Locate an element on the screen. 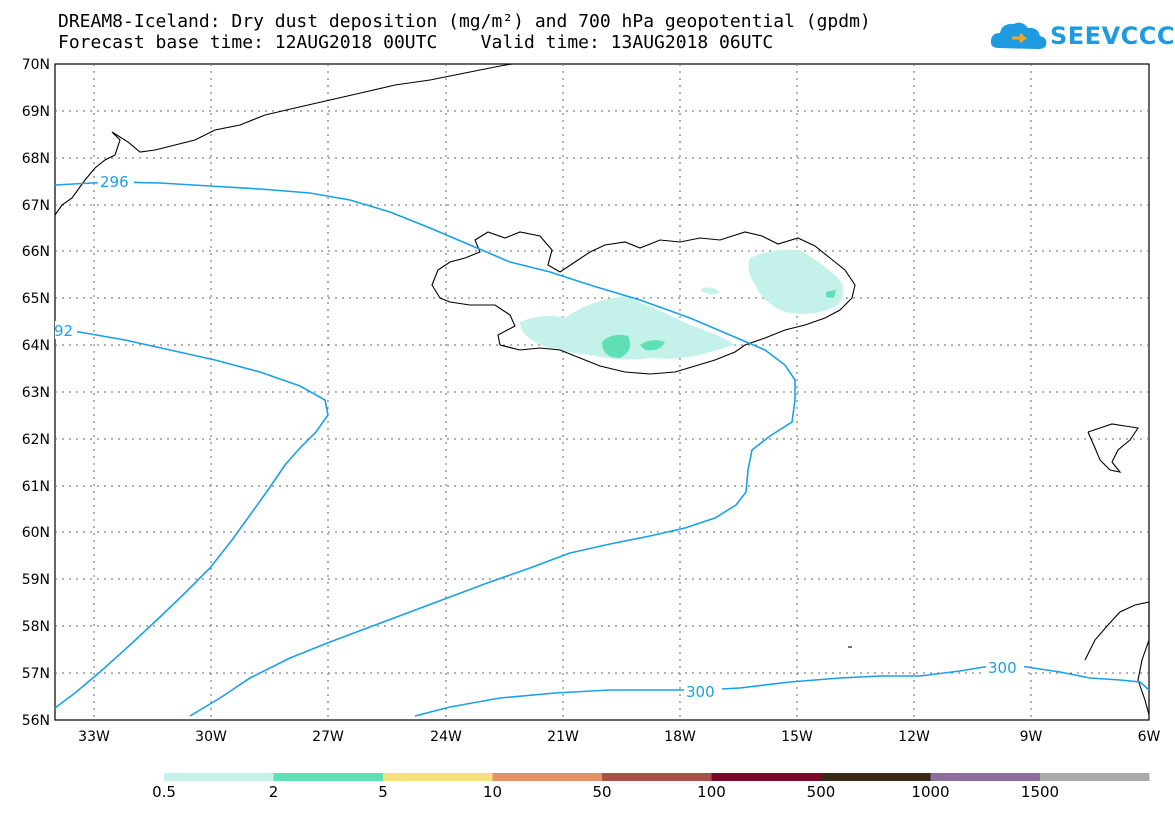  legend-colorbar is located at coordinates (657, 777).